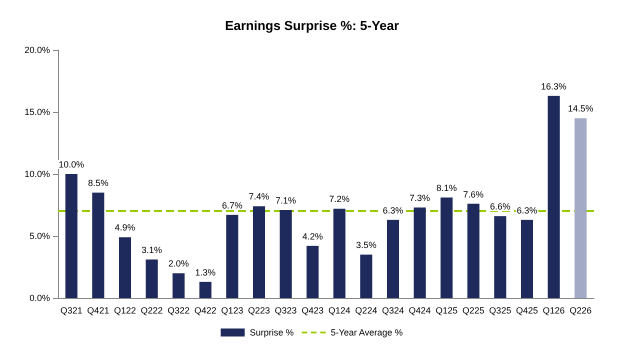  What do you see at coordinates (553, 311) in the screenshot?
I see `x-tick-label: Q126` at bounding box center [553, 311].